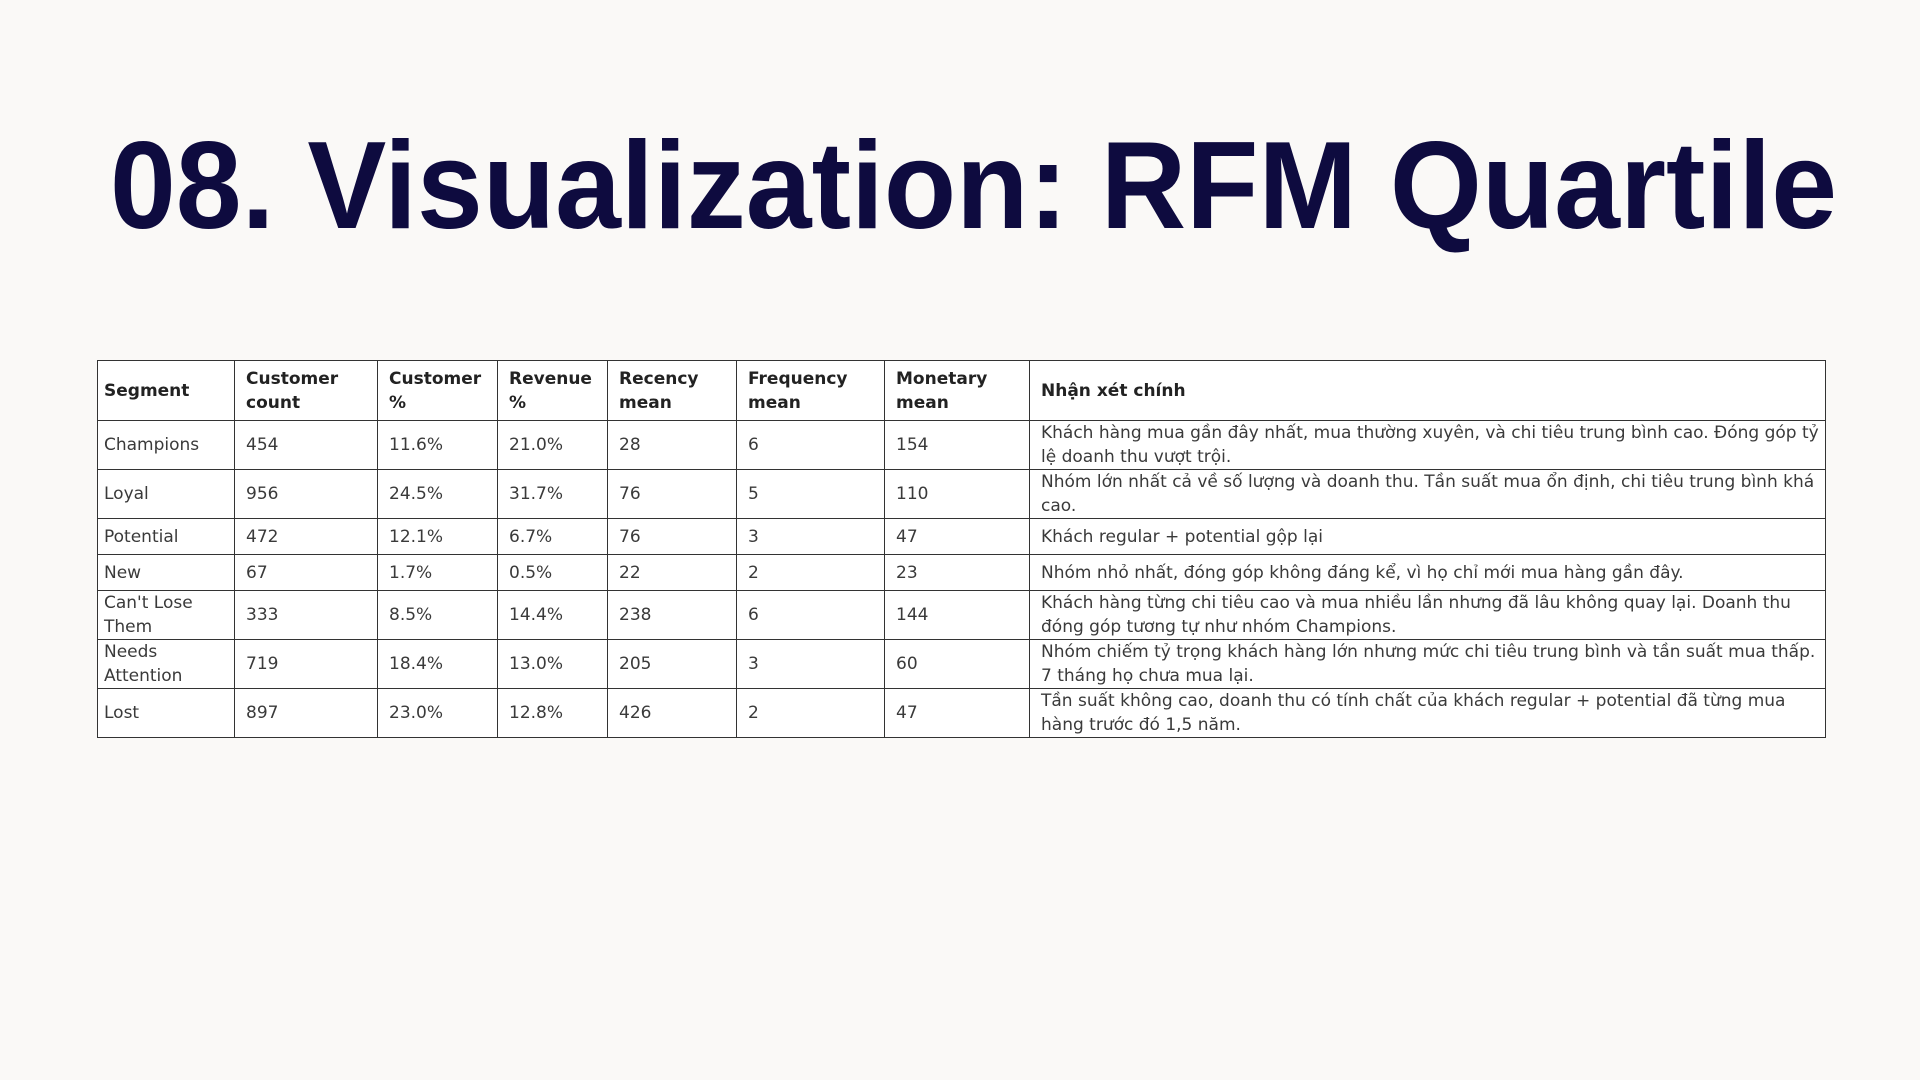 The image size is (1920, 1080). I want to click on value-cell: 12.8%, so click(552, 713).